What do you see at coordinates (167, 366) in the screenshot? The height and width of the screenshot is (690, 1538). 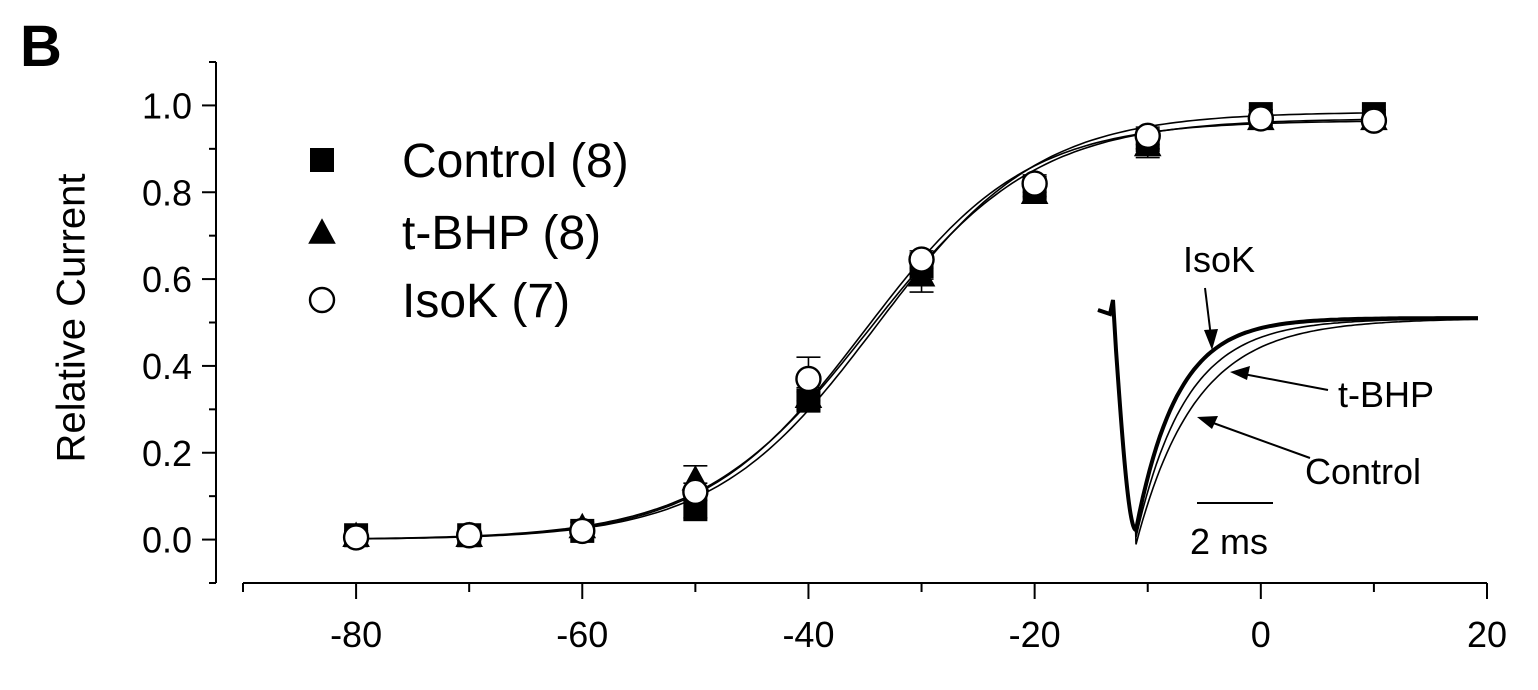 I see `y-tick-label: 0.4` at bounding box center [167, 366].